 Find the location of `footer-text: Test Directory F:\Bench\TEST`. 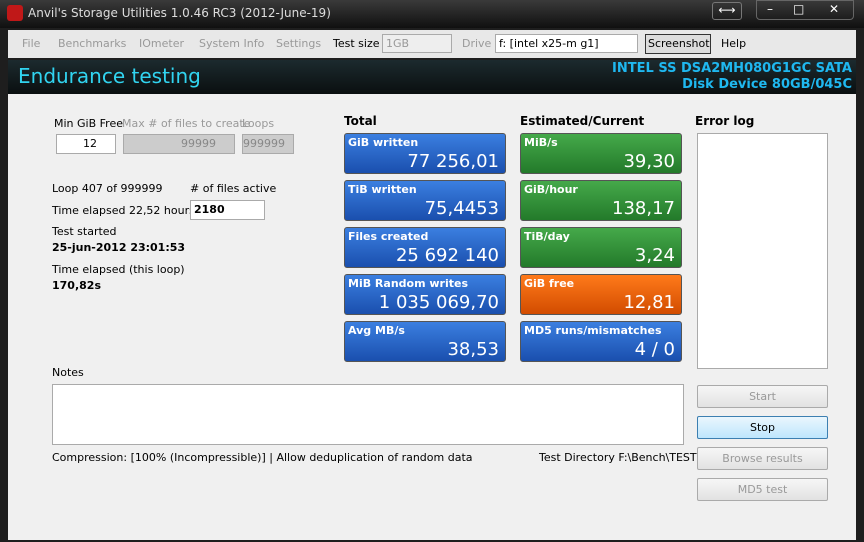

footer-text: Test Directory F:\Bench\TEST is located at coordinates (618, 457).